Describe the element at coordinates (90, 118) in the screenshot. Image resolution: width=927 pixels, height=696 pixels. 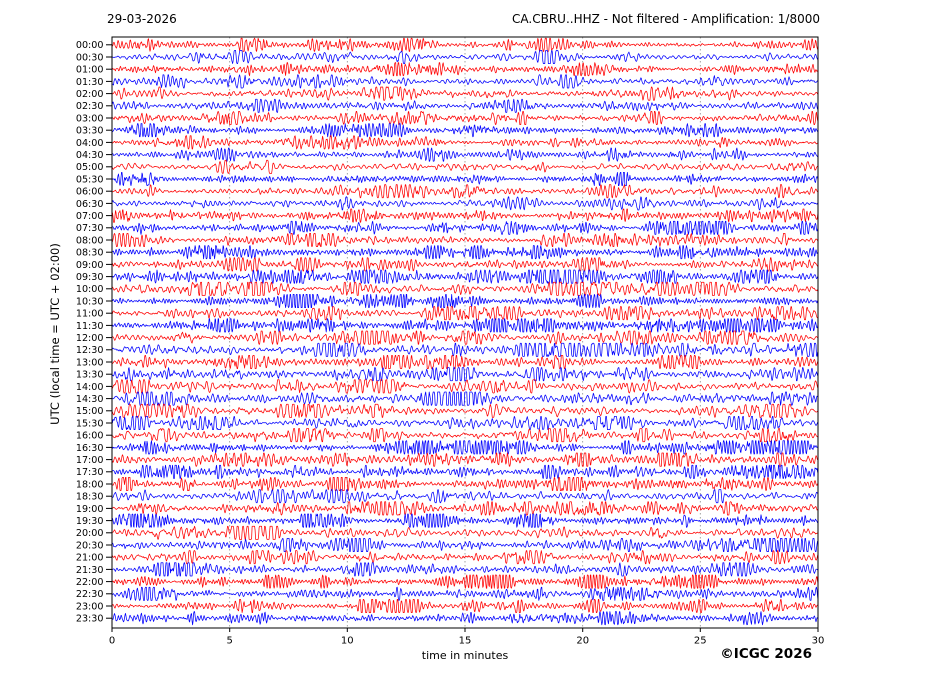
I see `row-label: 03:00` at that location.